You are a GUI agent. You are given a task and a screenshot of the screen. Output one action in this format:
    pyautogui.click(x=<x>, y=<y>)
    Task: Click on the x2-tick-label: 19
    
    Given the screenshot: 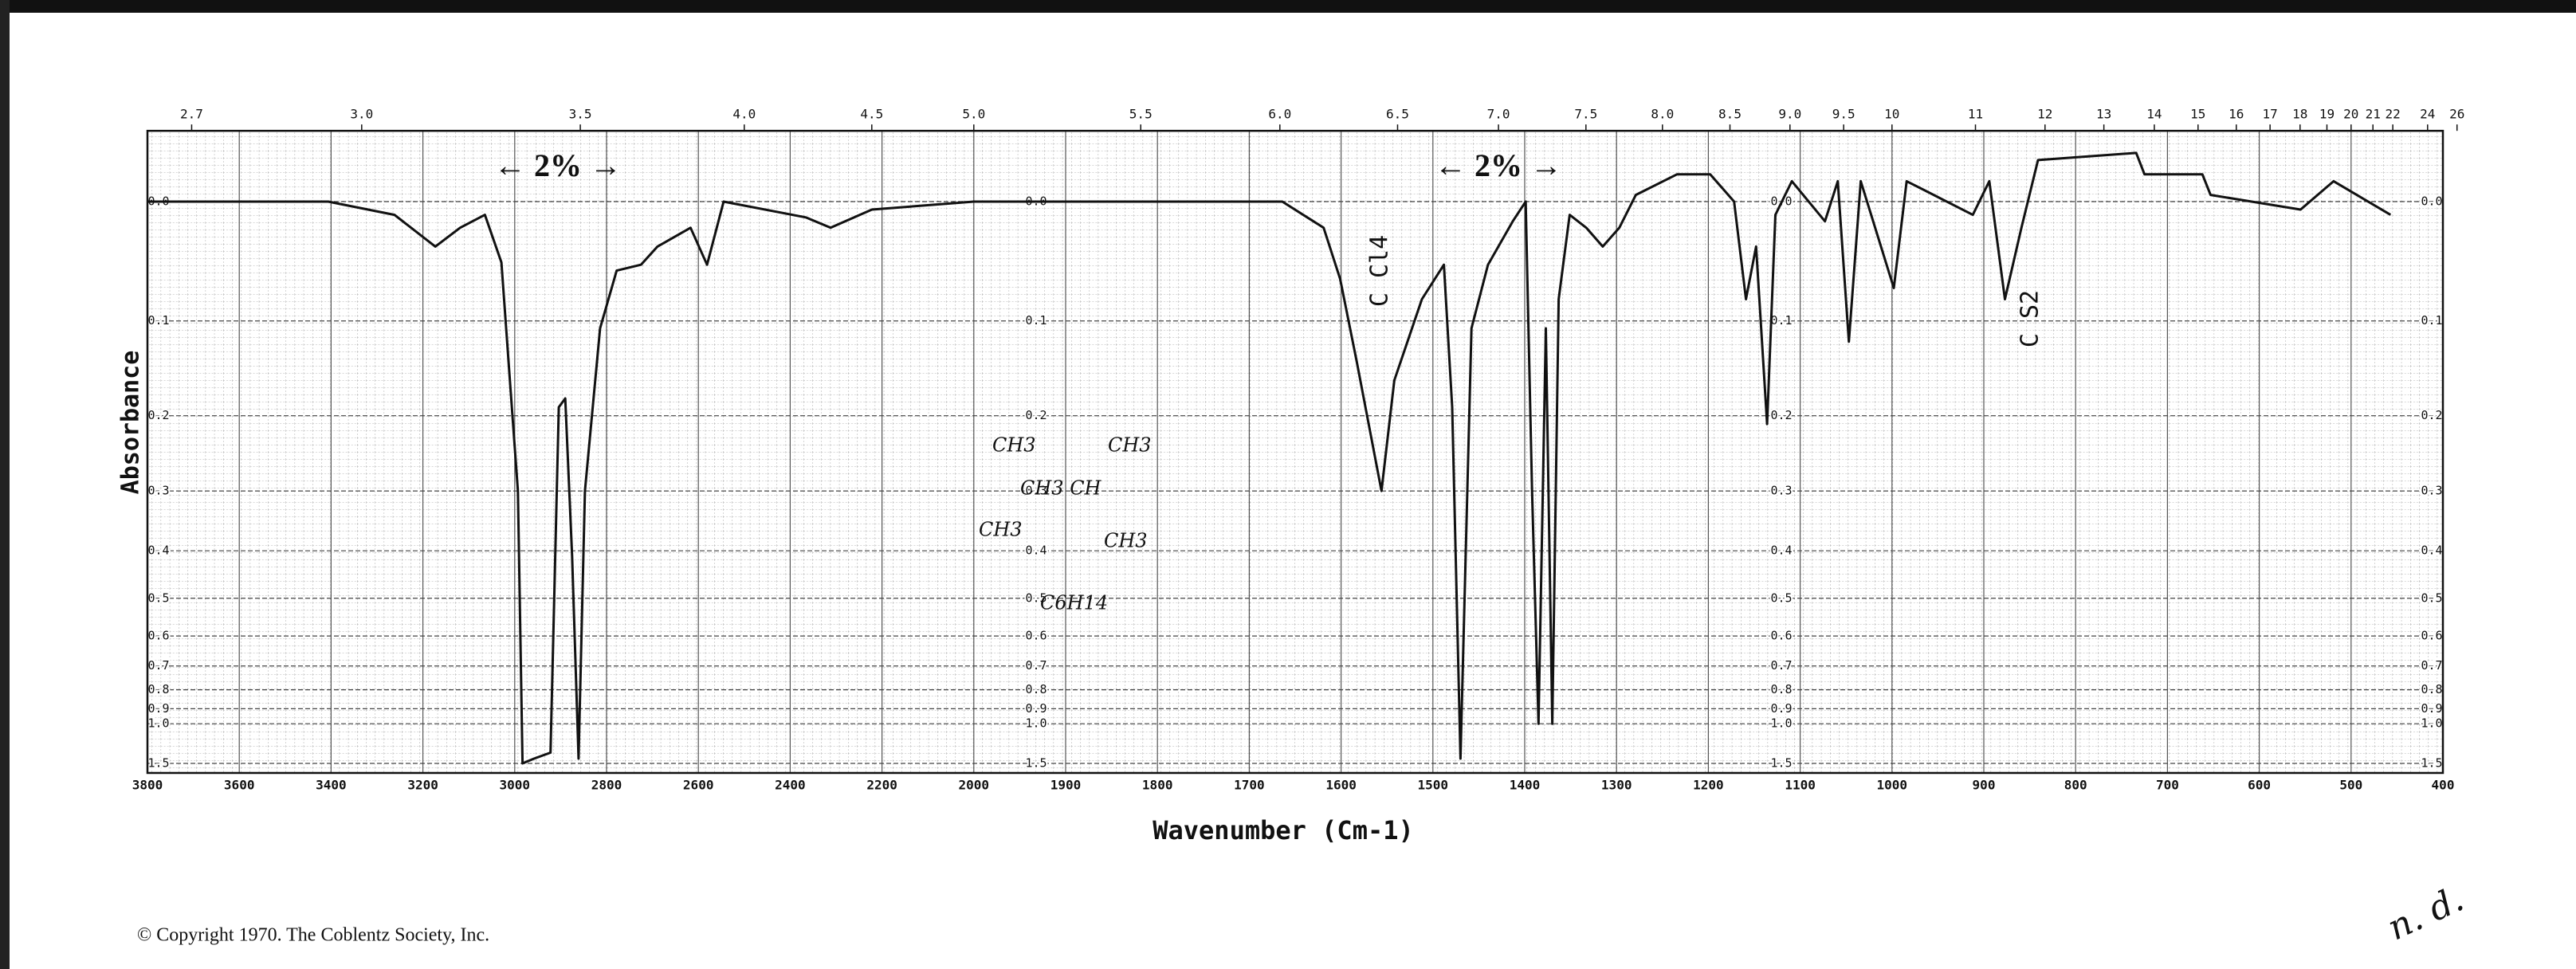 What is the action you would take?
    pyautogui.click(x=2326, y=114)
    